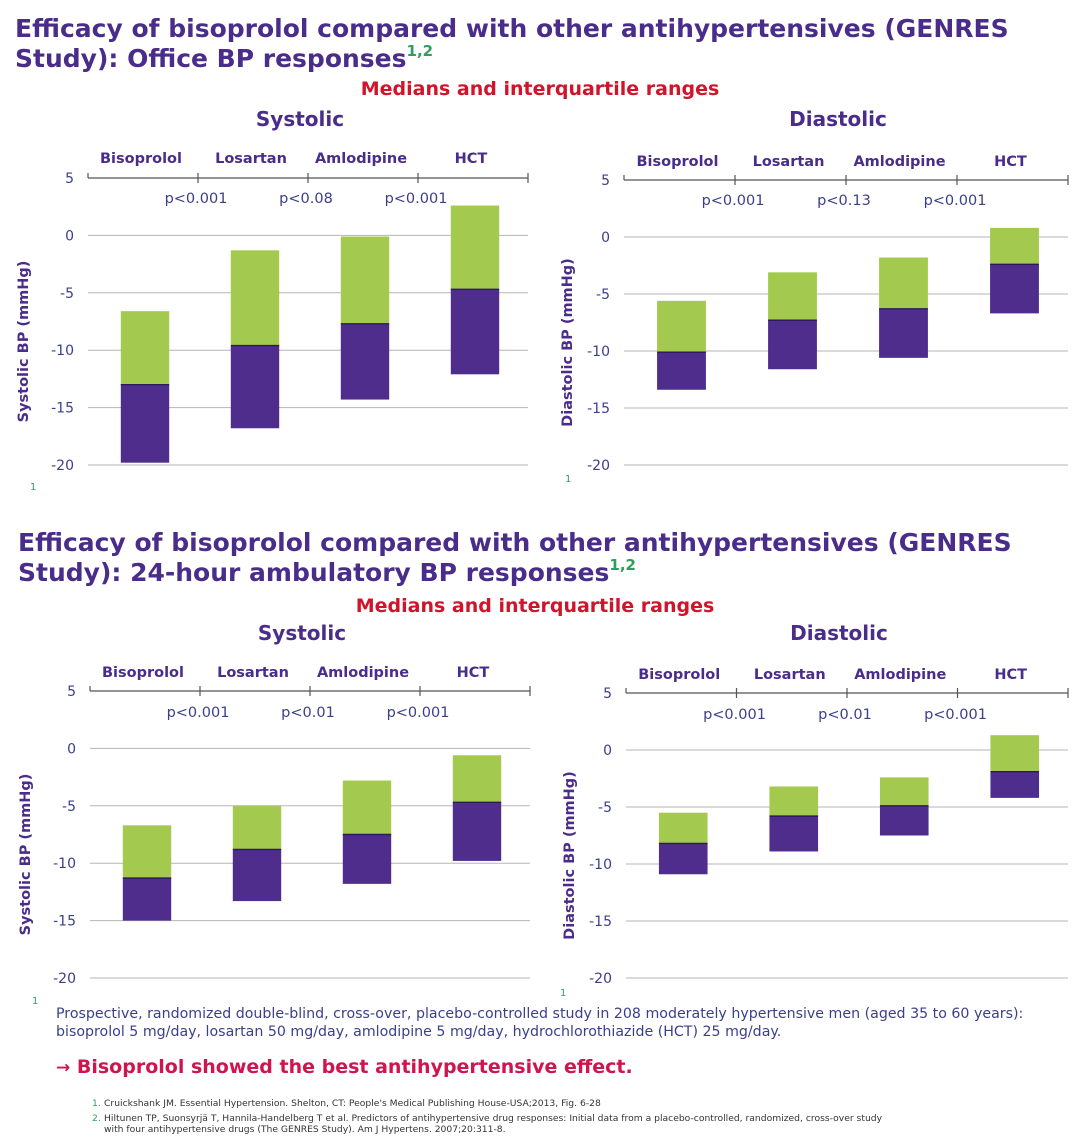  I want to click on p-value-label: p<0.13, so click(844, 201).